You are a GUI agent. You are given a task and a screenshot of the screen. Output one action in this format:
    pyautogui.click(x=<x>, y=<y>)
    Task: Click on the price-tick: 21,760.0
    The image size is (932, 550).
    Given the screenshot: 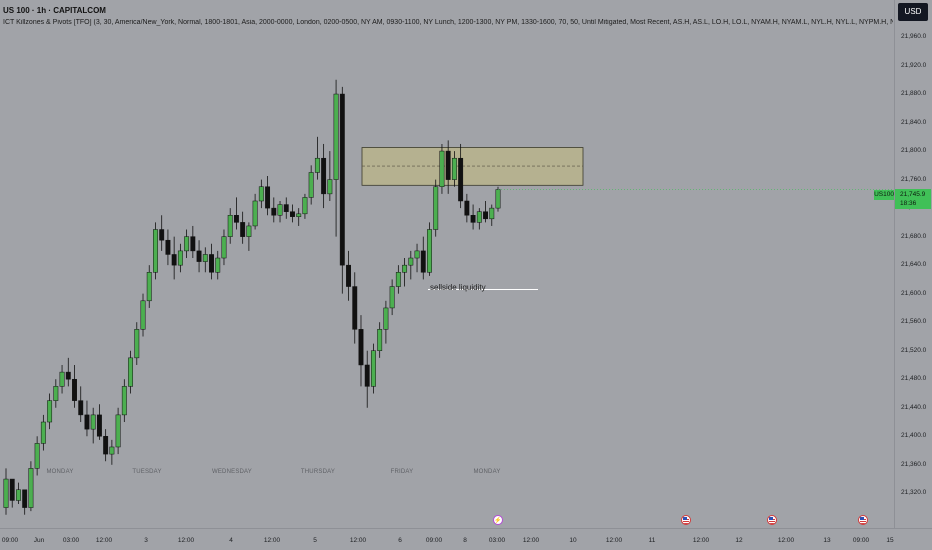 What is the action you would take?
    pyautogui.click(x=914, y=179)
    